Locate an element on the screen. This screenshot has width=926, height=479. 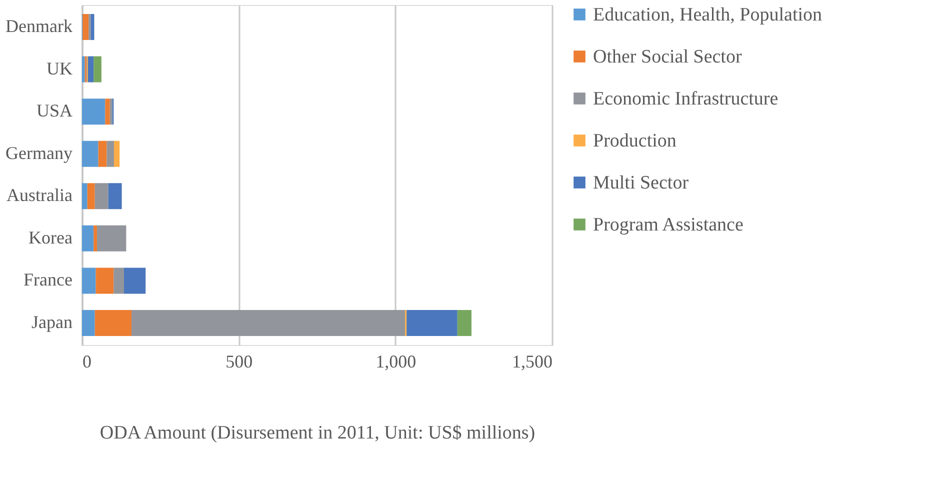
legend-label: Other Social Sector is located at coordinates (667, 57).